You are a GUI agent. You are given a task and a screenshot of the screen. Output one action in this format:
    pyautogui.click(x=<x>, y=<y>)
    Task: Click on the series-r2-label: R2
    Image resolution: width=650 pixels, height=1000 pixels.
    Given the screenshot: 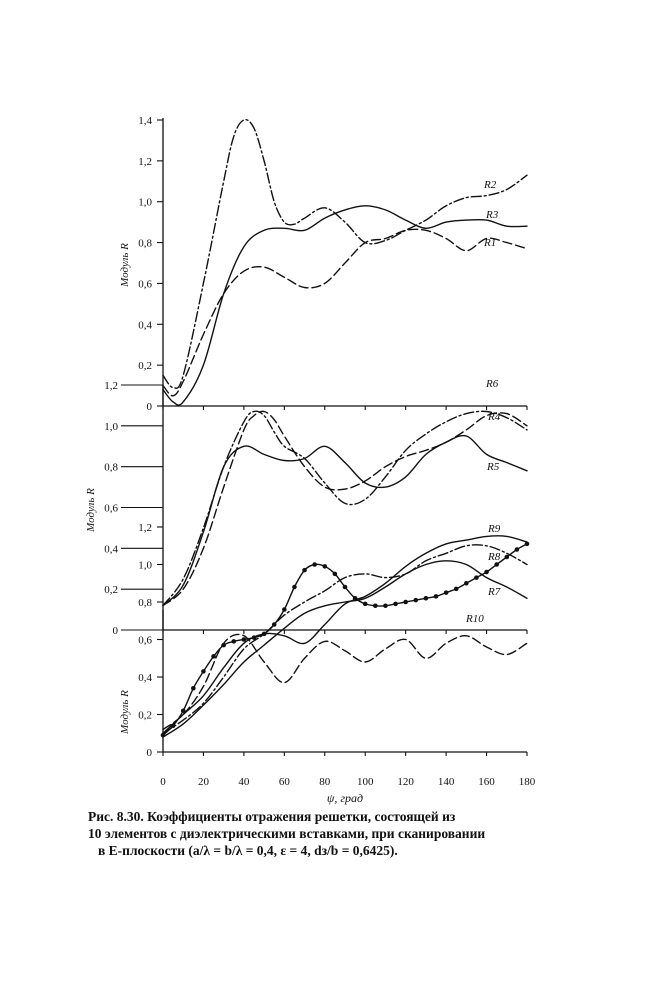 What is the action you would take?
    pyautogui.click(x=490, y=185)
    